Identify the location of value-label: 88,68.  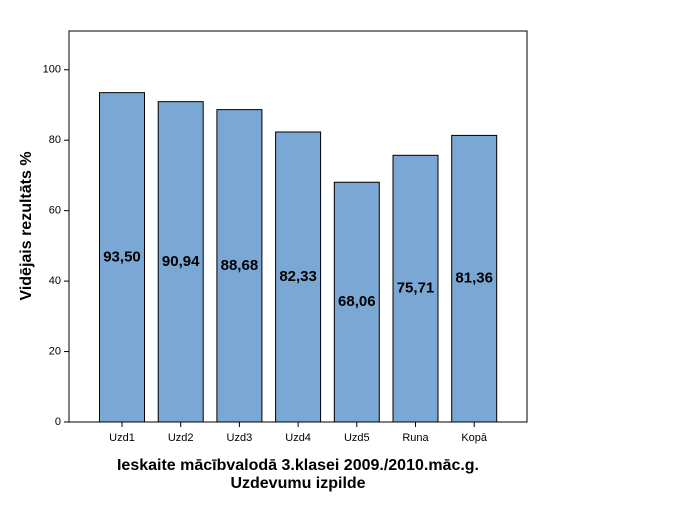
(240, 265).